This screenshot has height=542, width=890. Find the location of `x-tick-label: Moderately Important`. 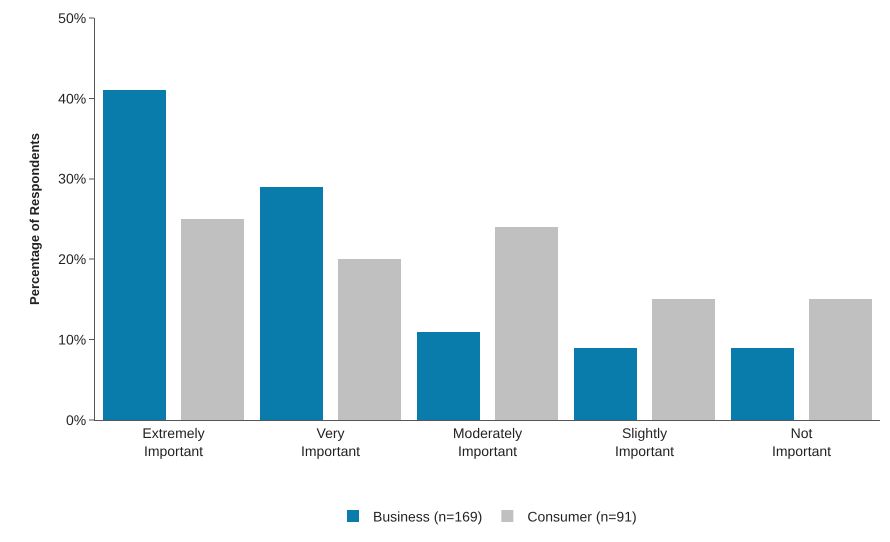

x-tick-label: Moderately Important is located at coordinates (487, 441).